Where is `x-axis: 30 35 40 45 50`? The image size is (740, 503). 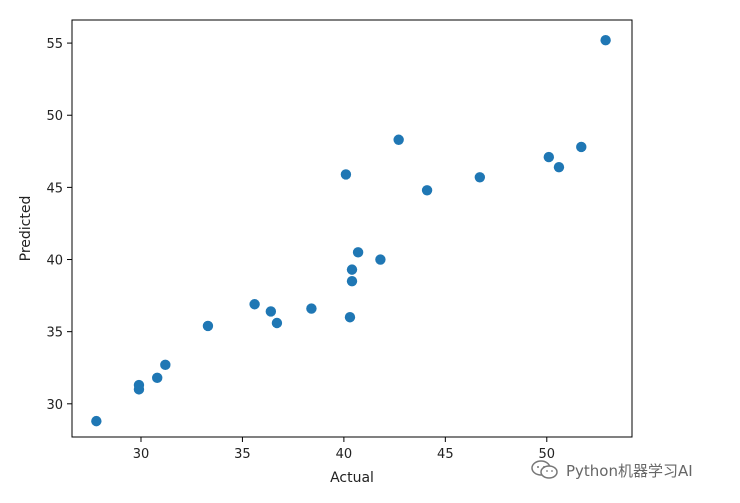
x-axis: 30 35 40 45 50 is located at coordinates (344, 449).